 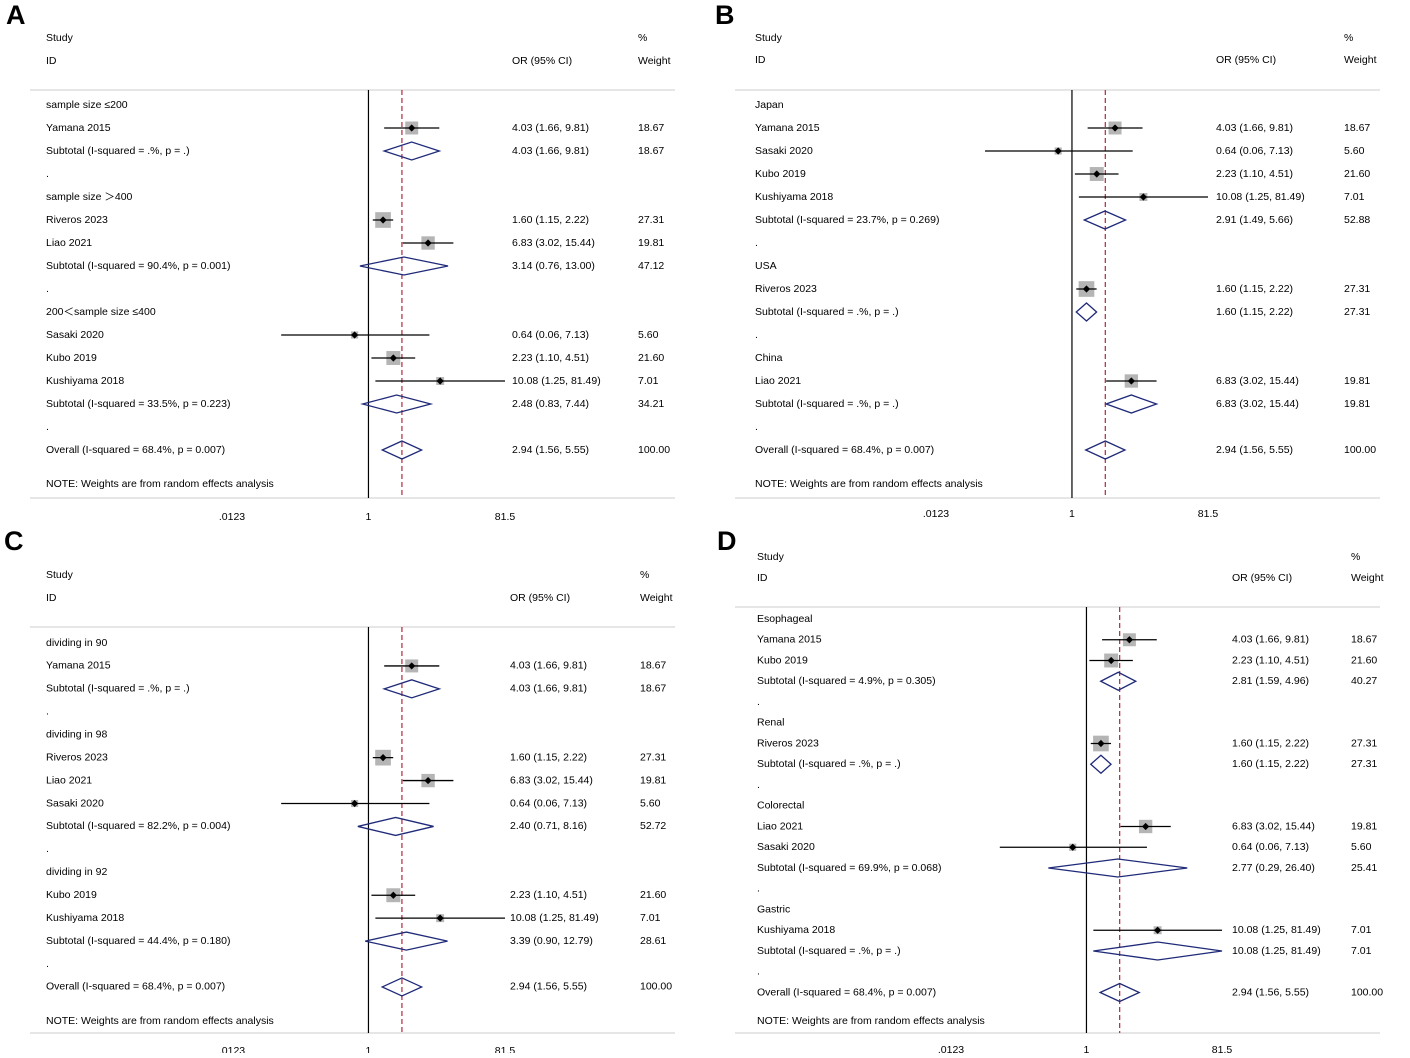 I want to click on subtotal-label: Subtotal (I-squared = 90.4%, p = 0.001), so click(x=138, y=266).